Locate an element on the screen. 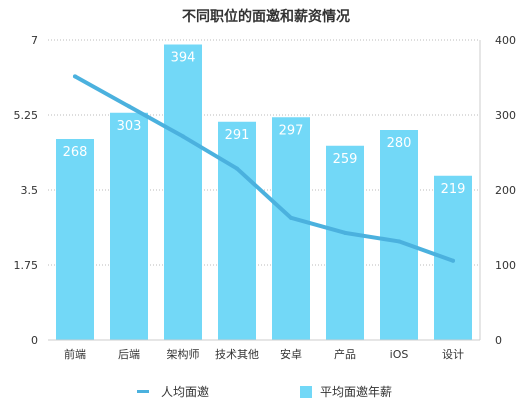  y-right-tick-label: 100 is located at coordinates (505, 265).